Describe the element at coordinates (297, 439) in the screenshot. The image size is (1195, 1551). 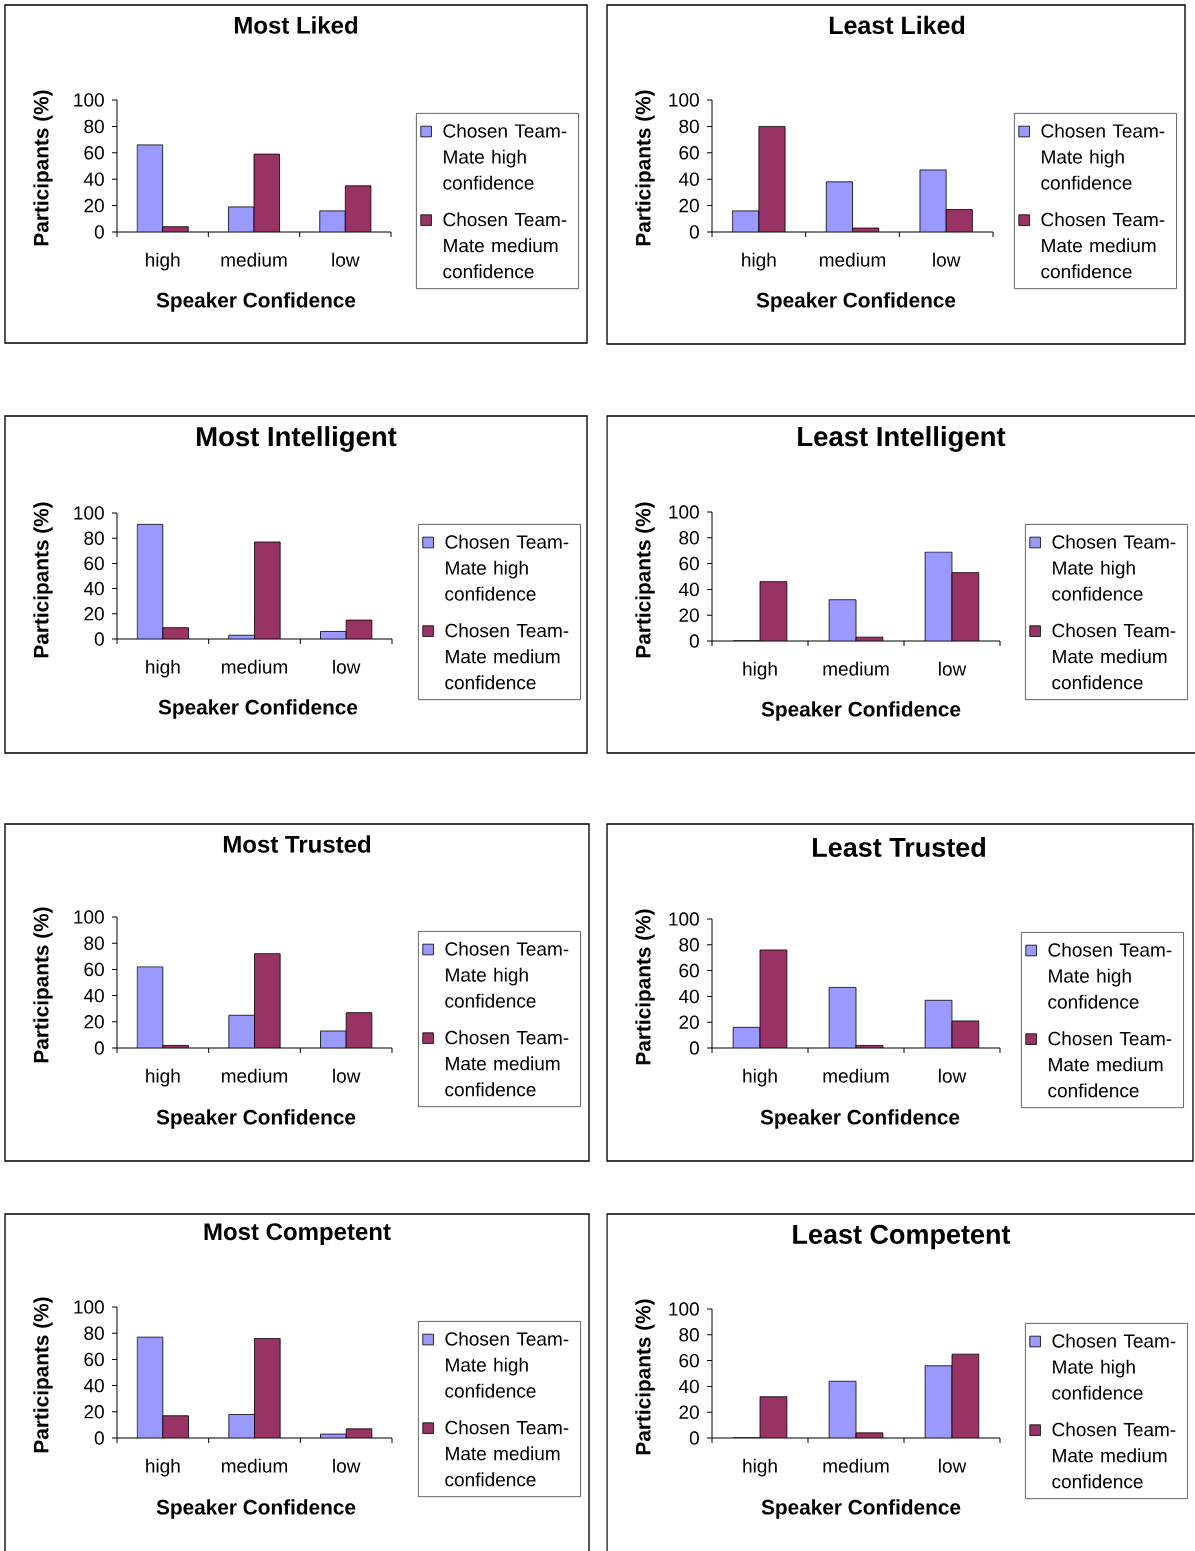
I see `chart-title: Most Intelligent` at that location.